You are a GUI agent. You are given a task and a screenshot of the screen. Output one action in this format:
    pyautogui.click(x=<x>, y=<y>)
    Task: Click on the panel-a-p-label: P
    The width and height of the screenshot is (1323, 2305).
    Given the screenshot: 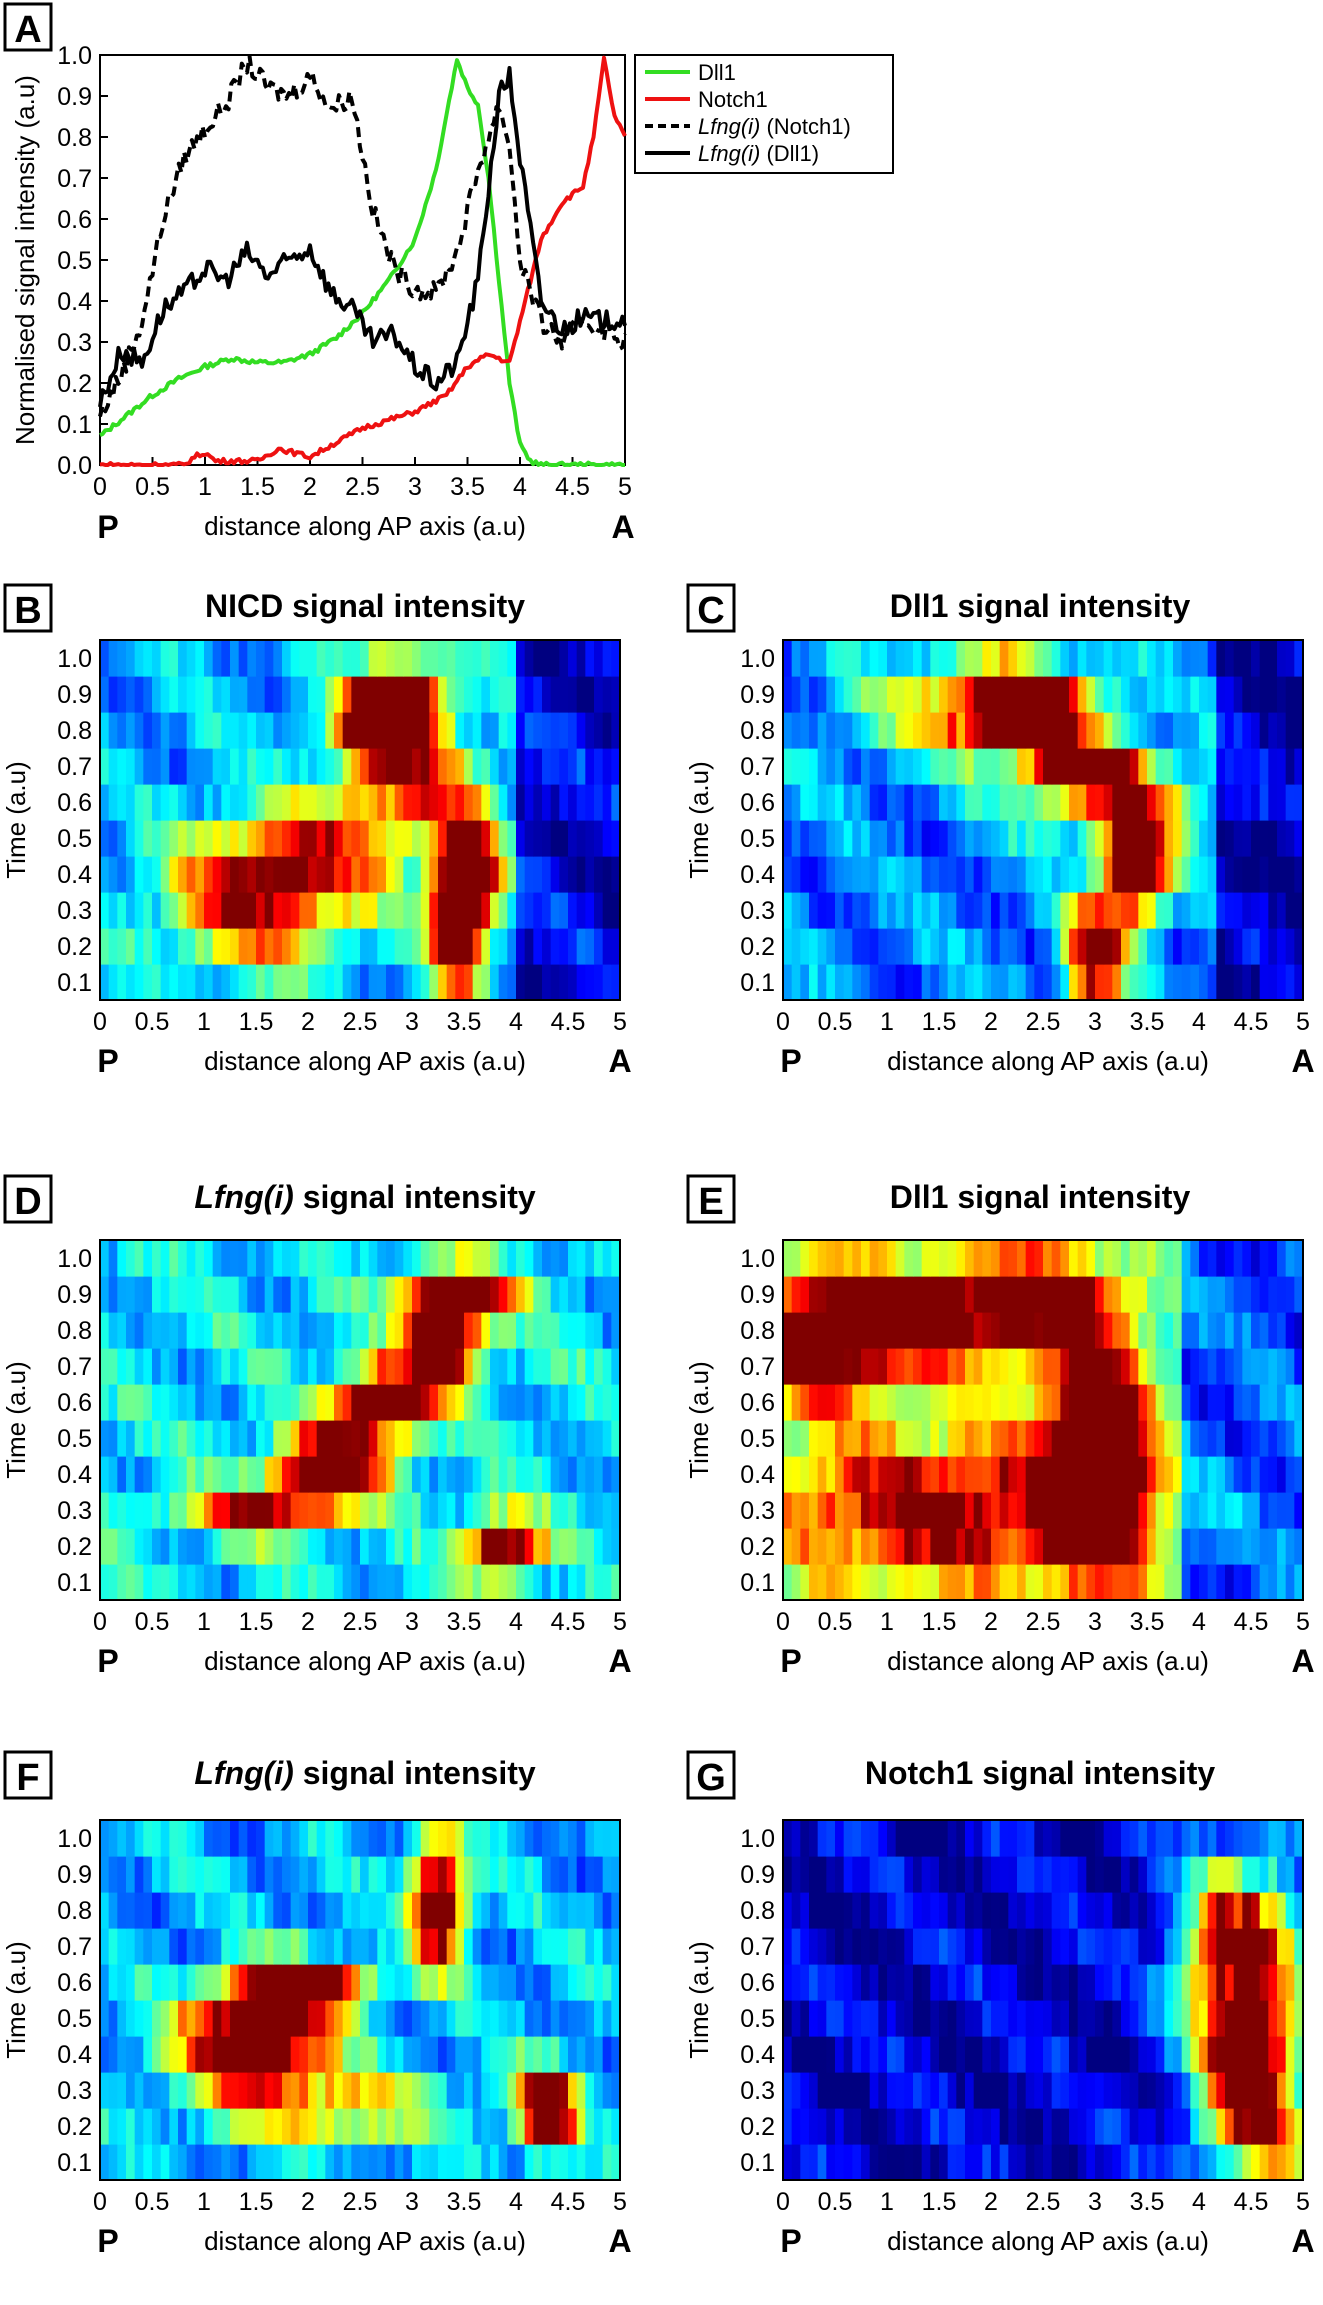 What is the action you would take?
    pyautogui.click(x=107, y=527)
    